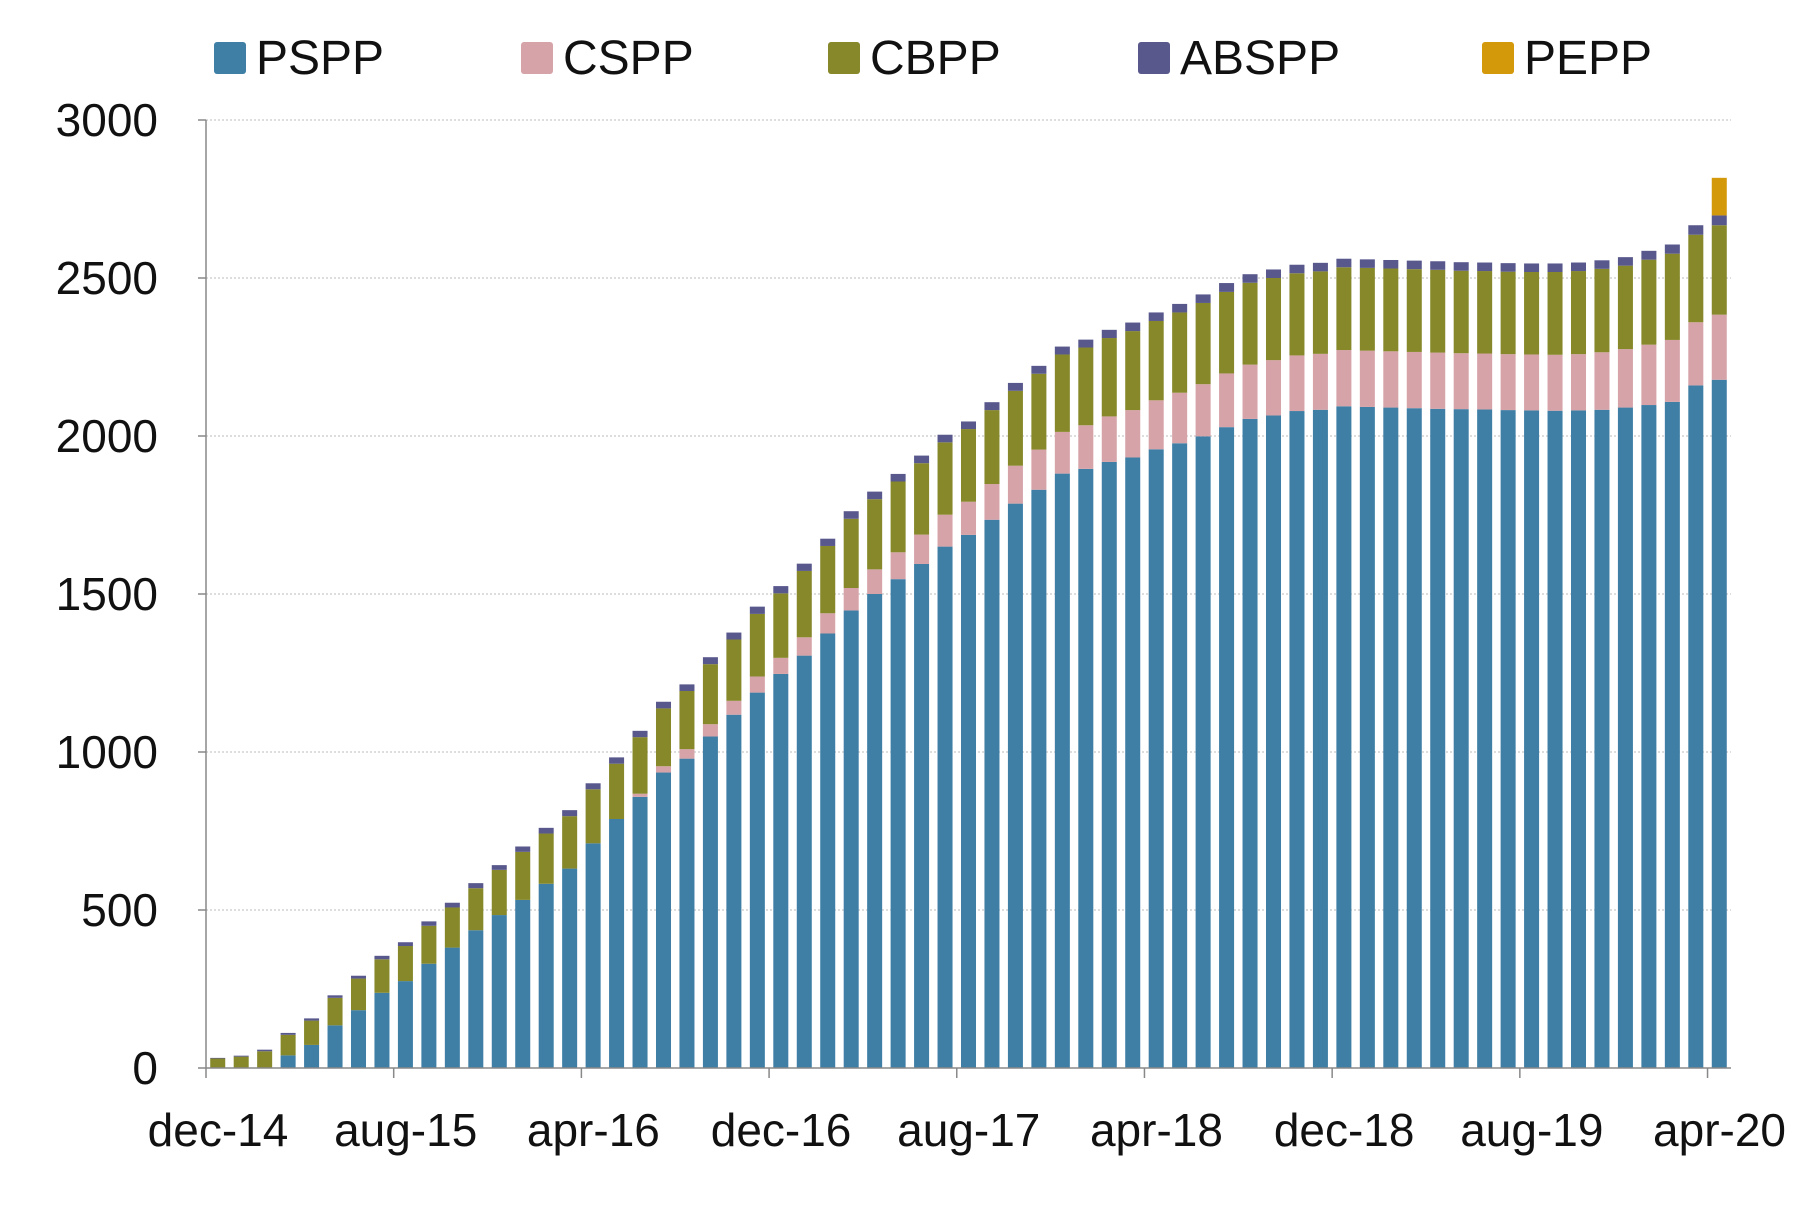 This screenshot has width=1806, height=1209. What do you see at coordinates (119, 910) in the screenshot?
I see `y-tick-label: 500` at bounding box center [119, 910].